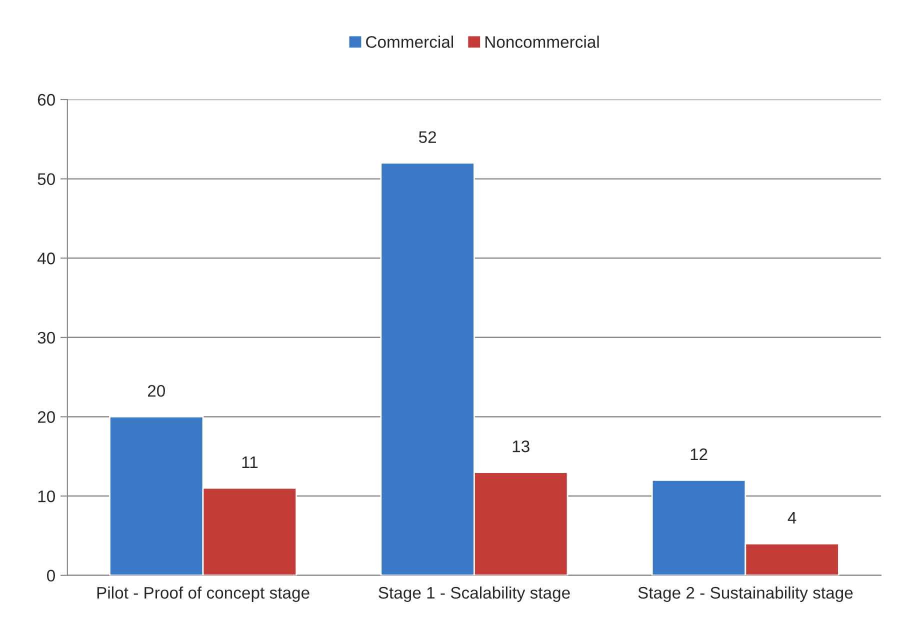 Image resolution: width=899 pixels, height=622 pixels. What do you see at coordinates (745, 594) in the screenshot?
I see `x-tick-label: Stage 2 - Sustainability stage` at bounding box center [745, 594].